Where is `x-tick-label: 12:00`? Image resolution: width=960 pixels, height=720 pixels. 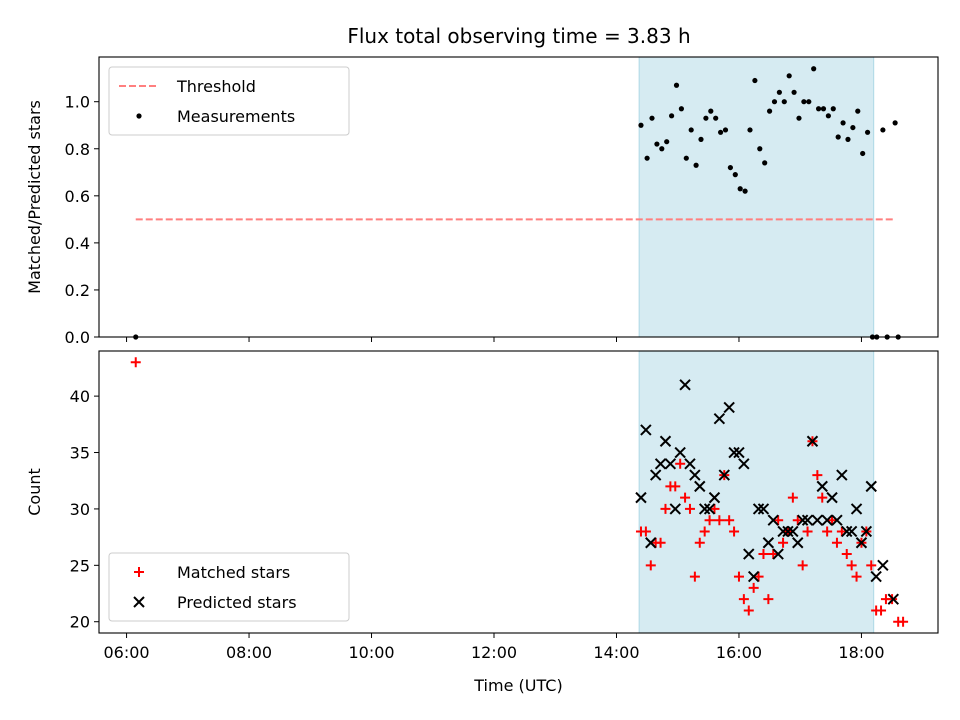
x-tick-label: 12:00 is located at coordinates (494, 652).